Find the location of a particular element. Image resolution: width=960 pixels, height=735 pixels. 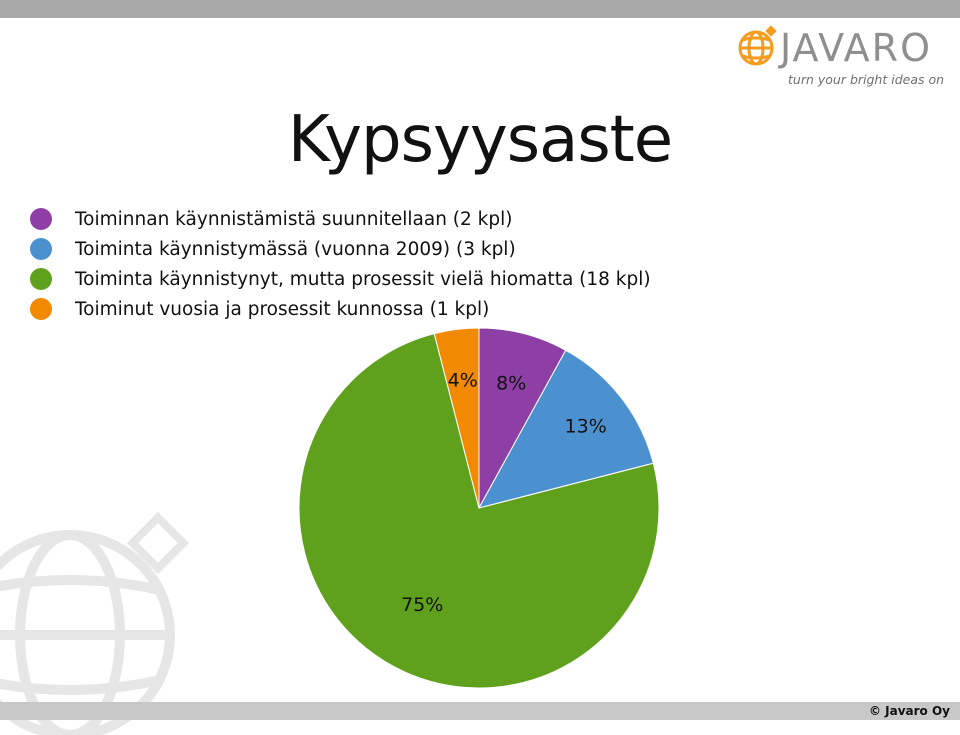

javaro-logo: JAVARO turn your bright ideas on is located at coordinates (845, 54).